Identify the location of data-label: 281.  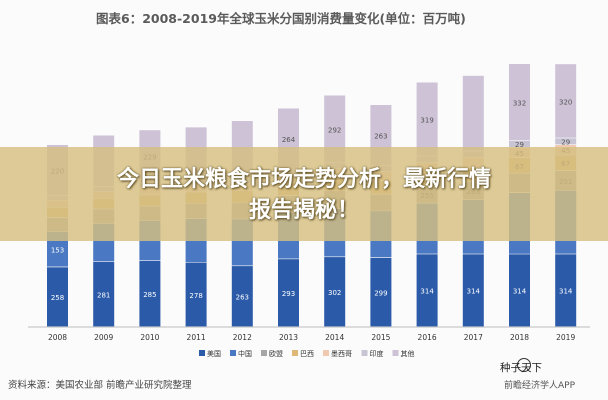
(103, 296).